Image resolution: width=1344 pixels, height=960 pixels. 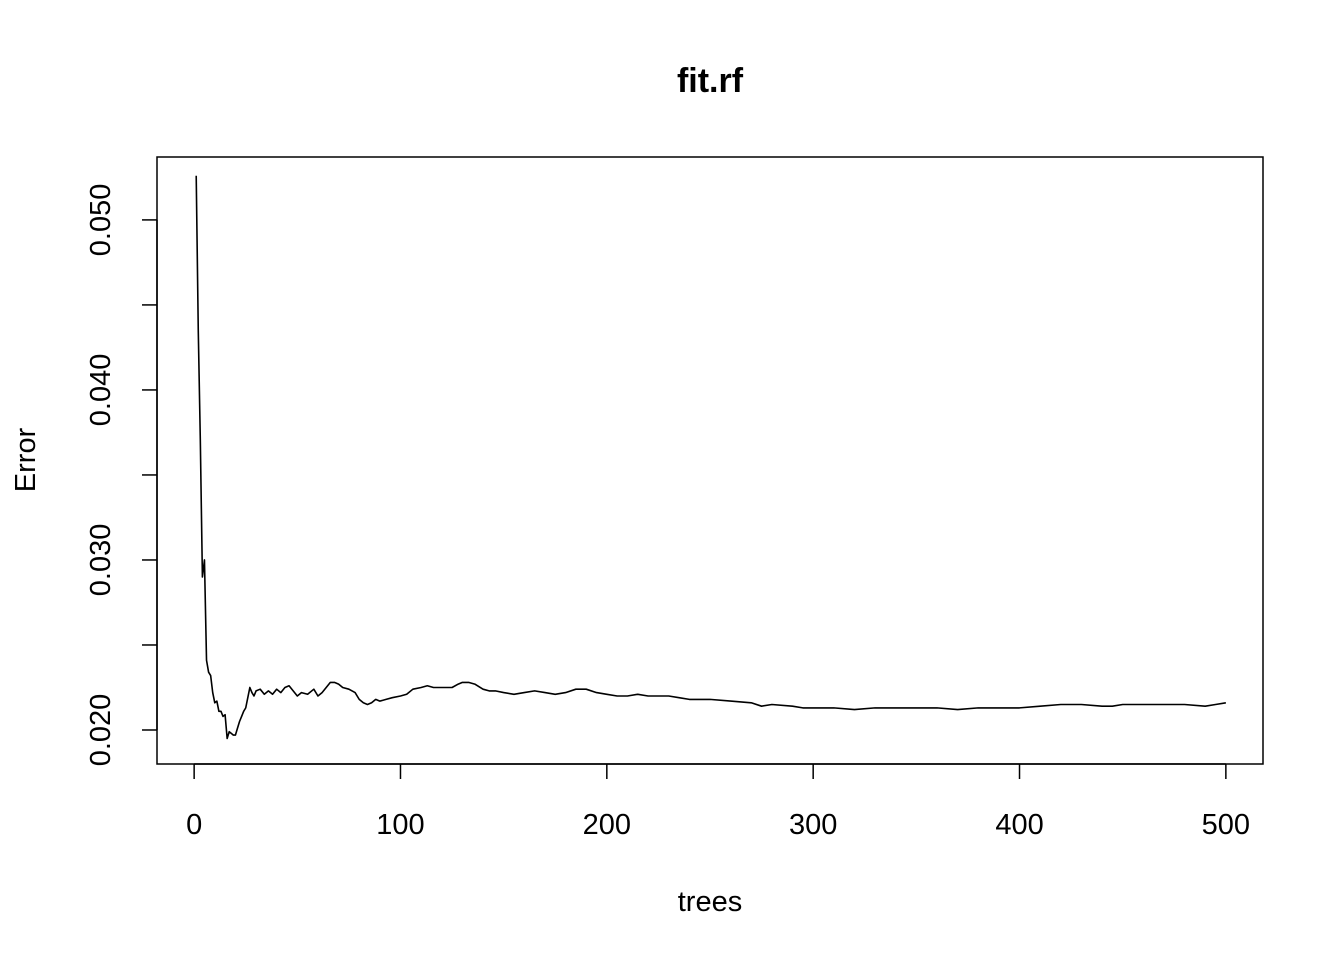 I want to click on y-axis: 0.020 0.030 0.040 0.050, so click(x=121, y=475).